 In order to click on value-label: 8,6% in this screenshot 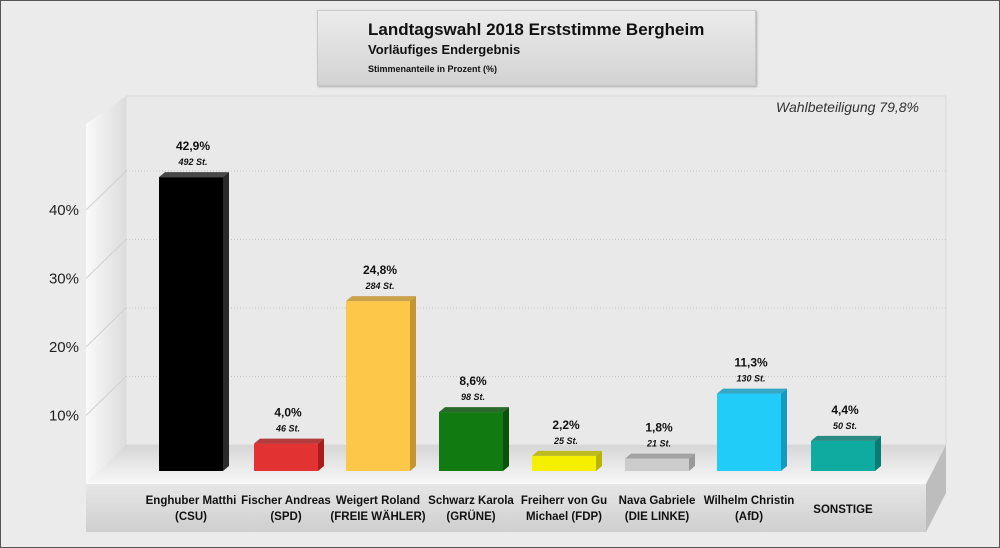, I will do `click(473, 381)`.